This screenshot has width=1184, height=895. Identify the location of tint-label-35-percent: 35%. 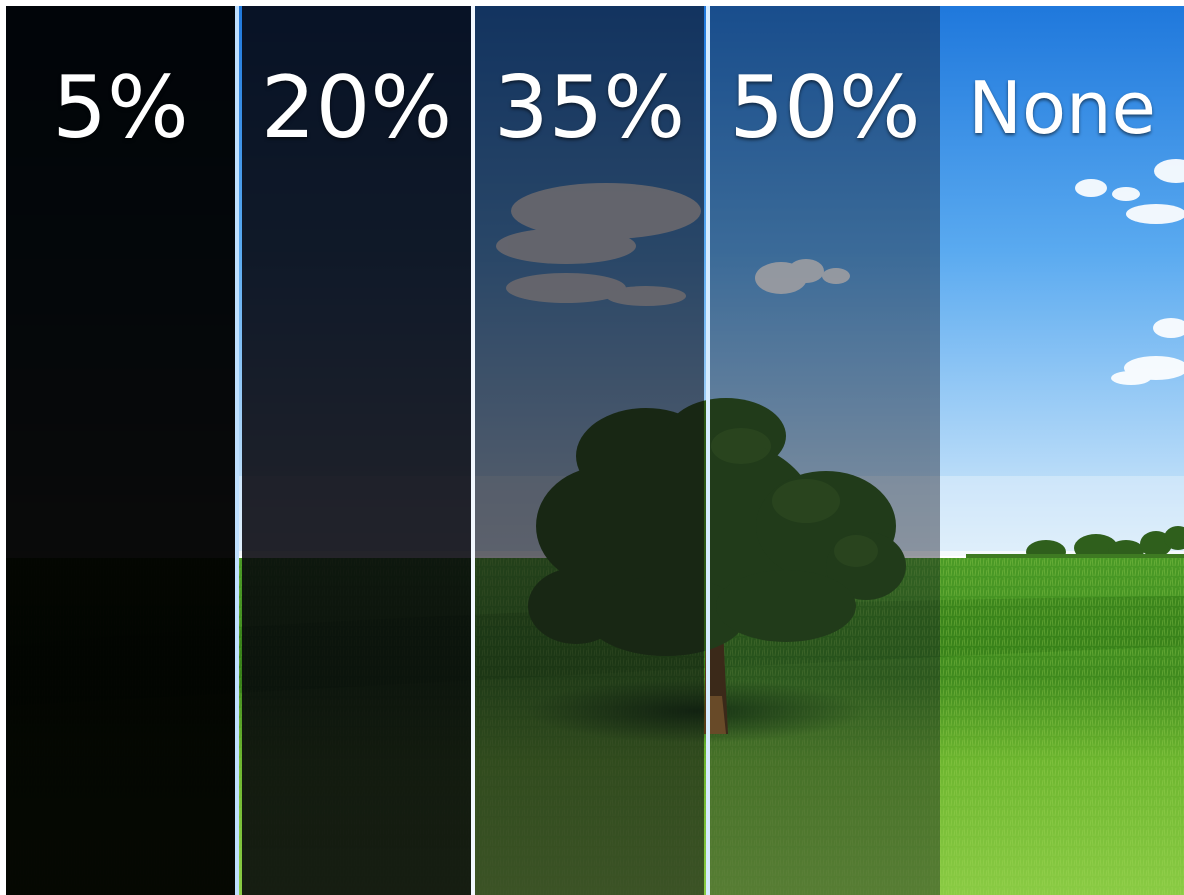
(589, 108).